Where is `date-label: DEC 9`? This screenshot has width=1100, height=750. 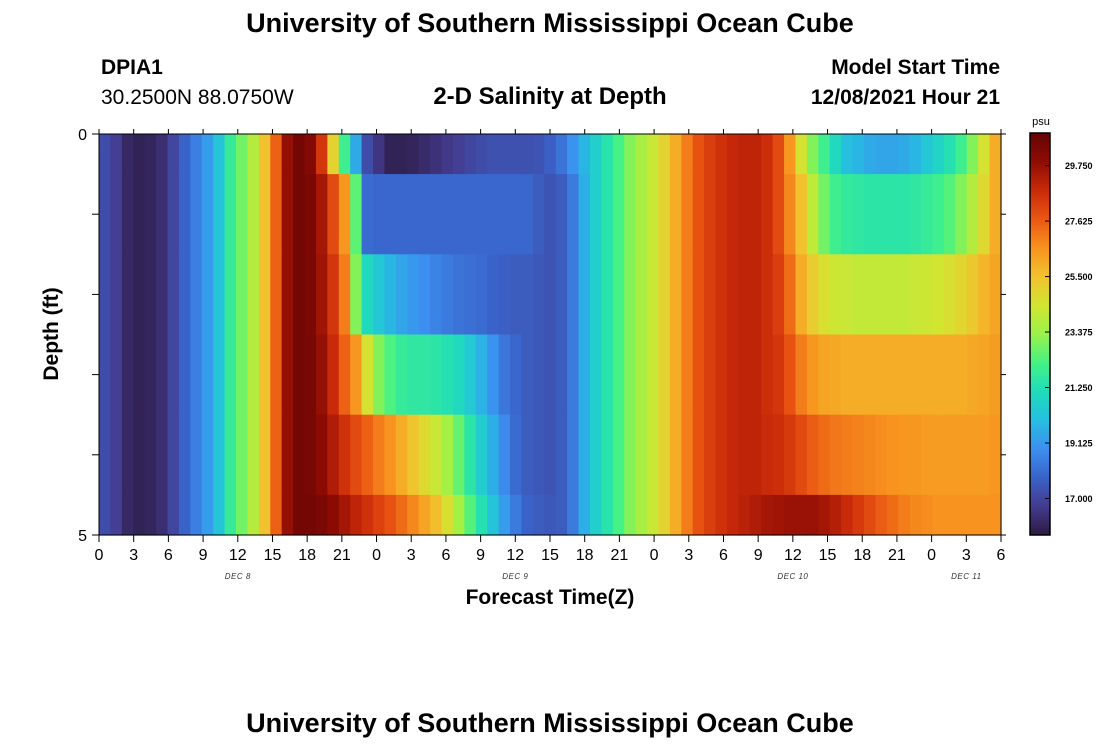 date-label: DEC 9 is located at coordinates (515, 576).